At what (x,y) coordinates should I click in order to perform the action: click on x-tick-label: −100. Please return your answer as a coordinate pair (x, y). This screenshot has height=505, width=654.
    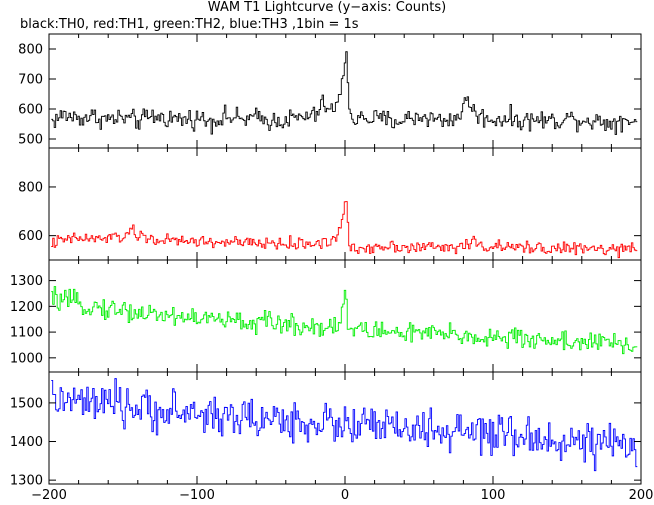
    Looking at the image, I should click on (197, 495).